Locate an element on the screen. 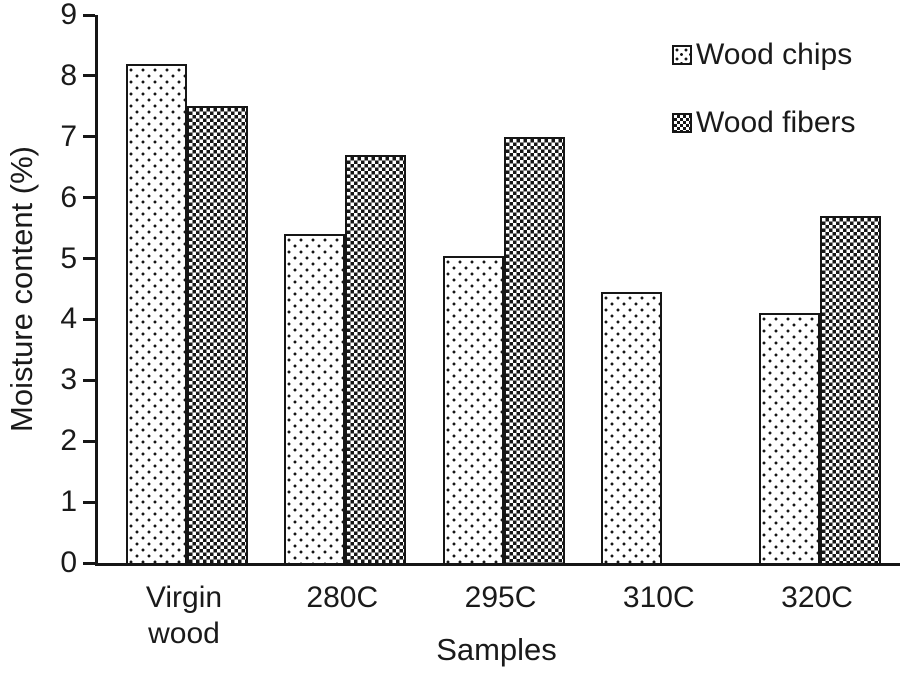 Image resolution: width=900 pixels, height=676 pixels. x-category-label-295c: 295C is located at coordinates (500, 597).